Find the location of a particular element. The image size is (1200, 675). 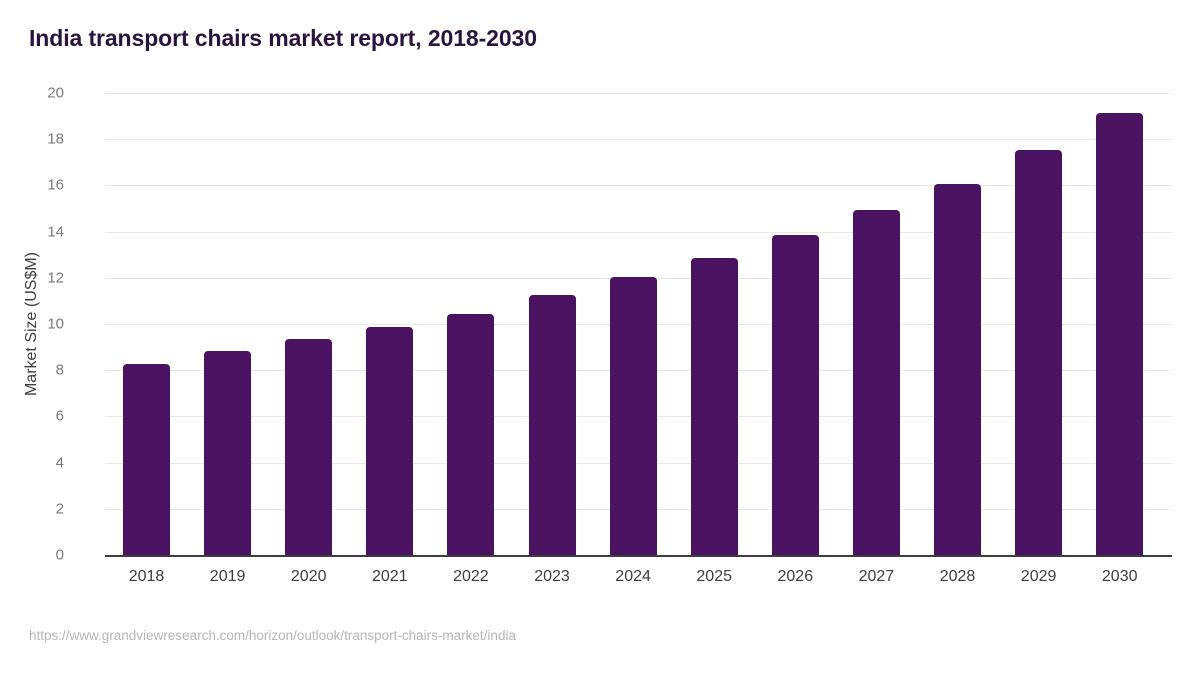

y-axis-tick-label: 16 is located at coordinates (55, 185).